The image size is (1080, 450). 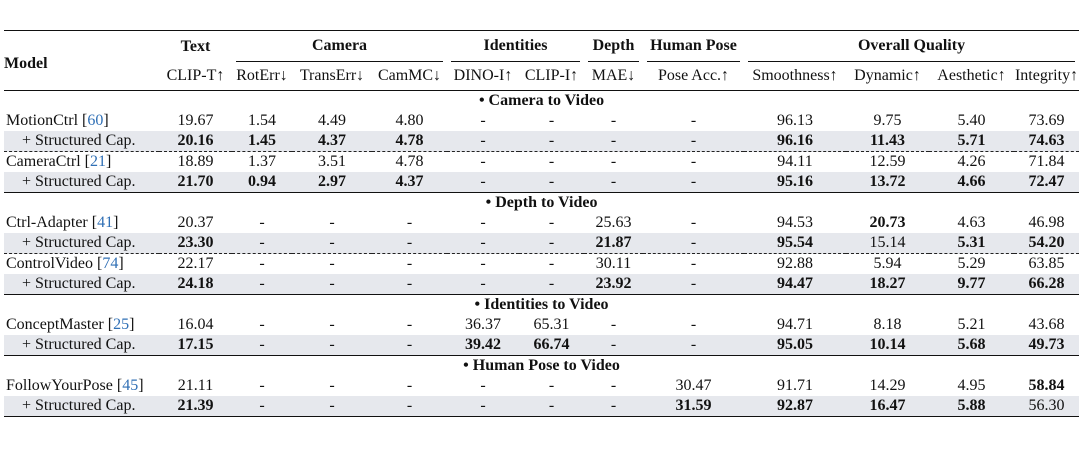 I want to click on group-camera-label: Camera, so click(x=339, y=46).